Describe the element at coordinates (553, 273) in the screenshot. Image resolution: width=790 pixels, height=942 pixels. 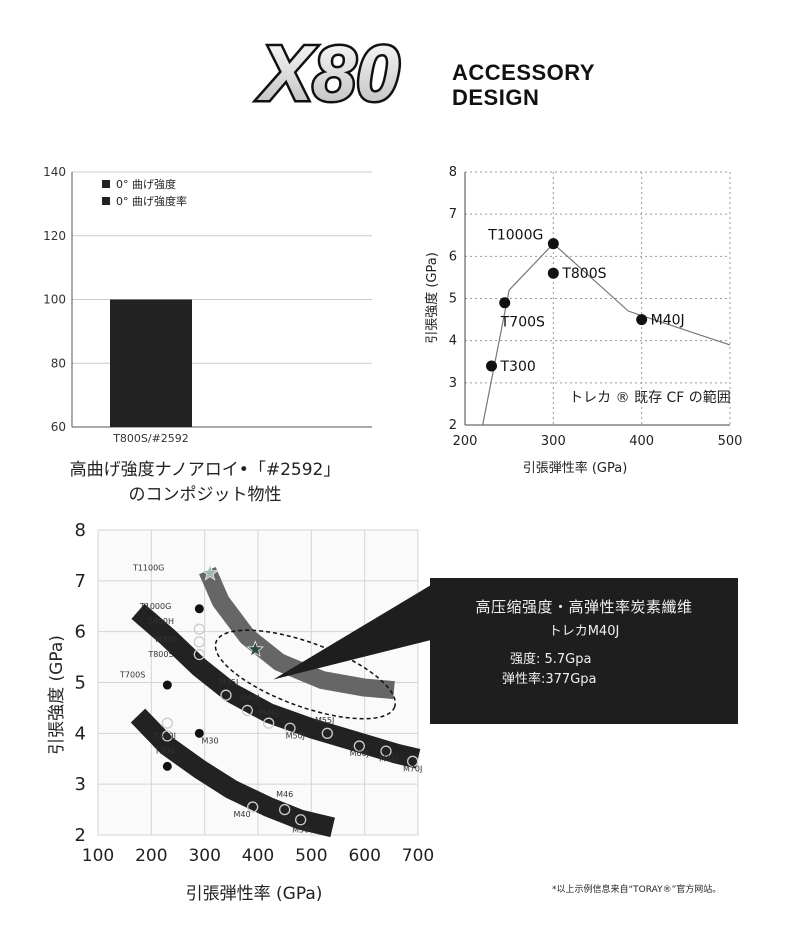
I see `data-point-t800s` at that location.